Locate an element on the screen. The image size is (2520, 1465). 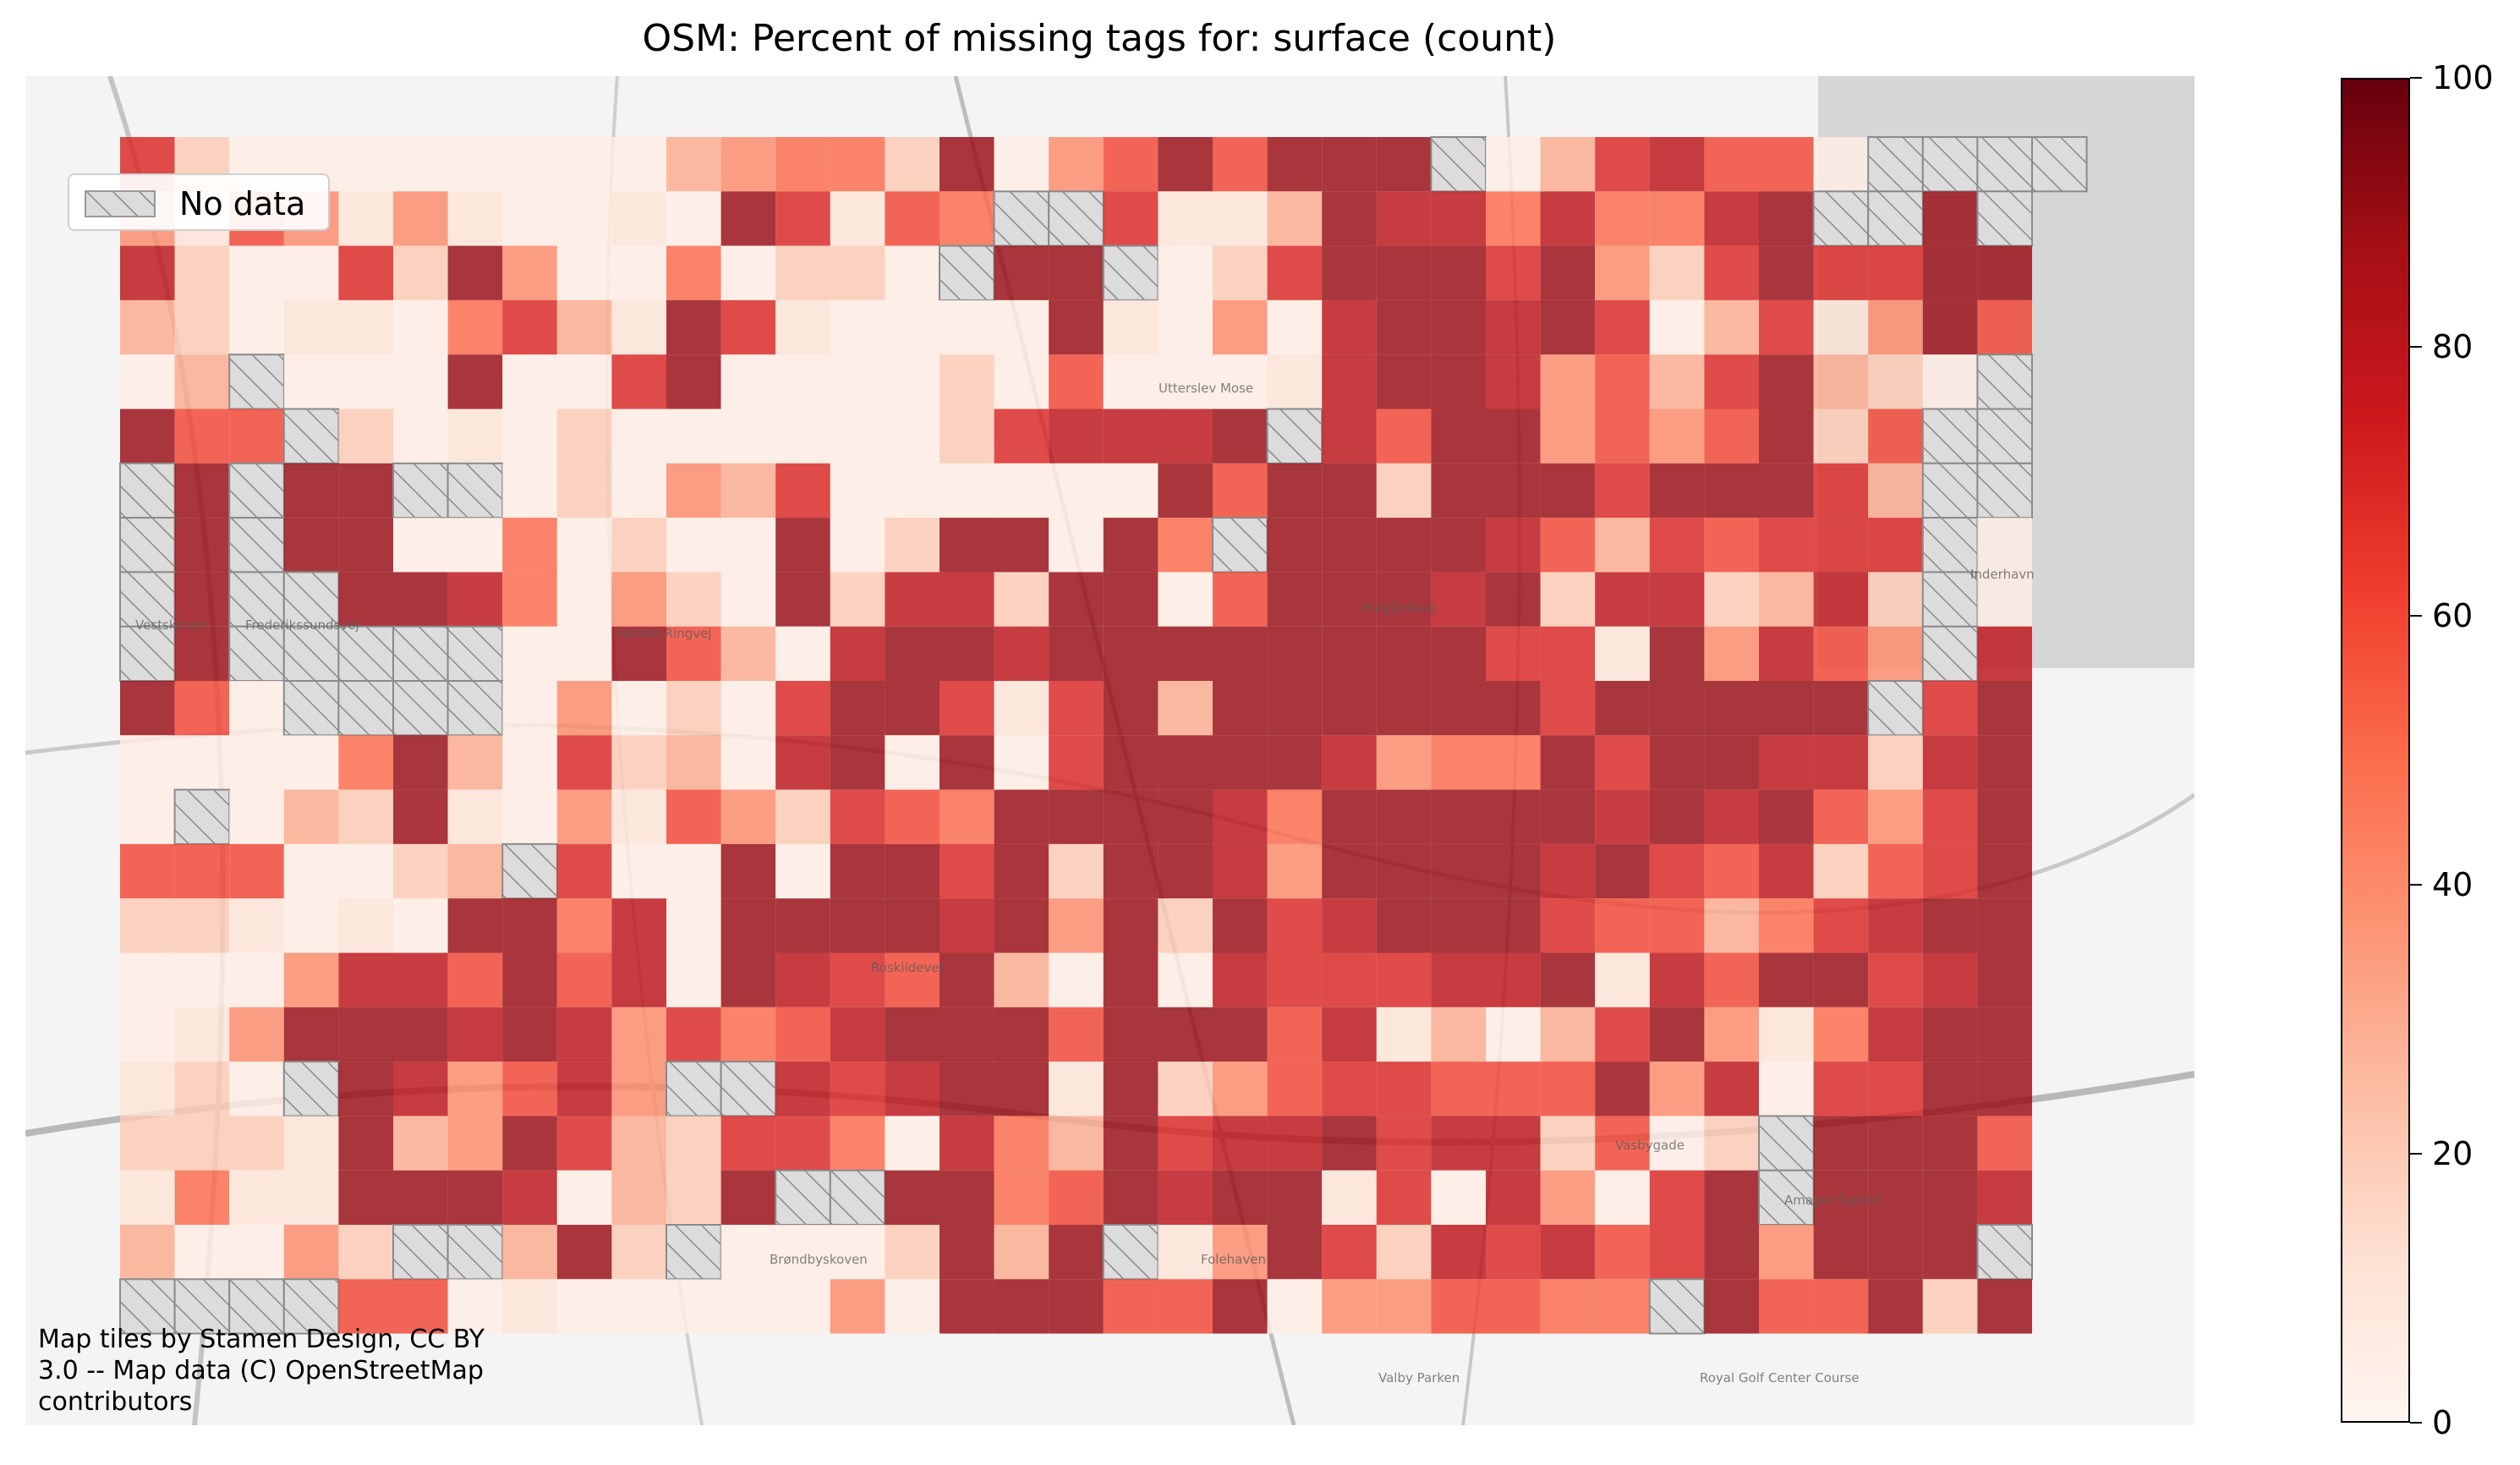
map-label: Vasbygade is located at coordinates (1650, 1145).